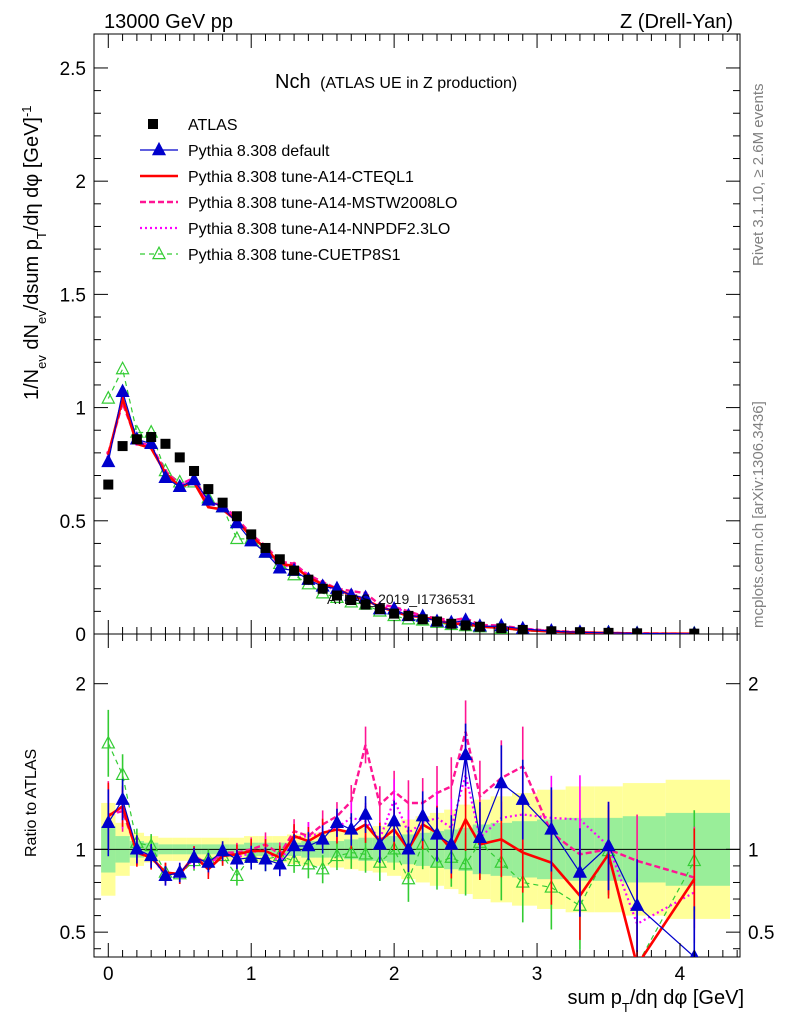  I want to click on x-tick-label: 1, so click(251, 974).